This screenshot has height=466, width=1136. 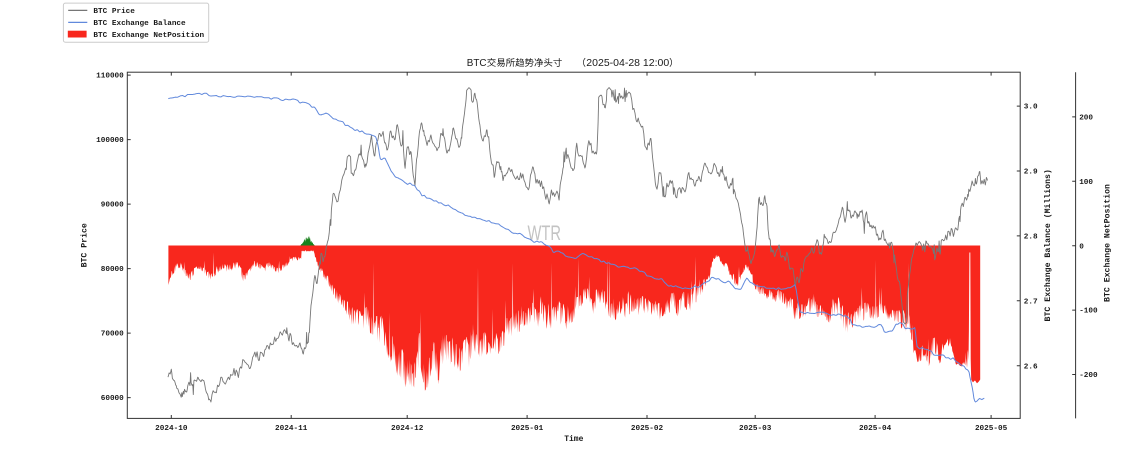 What do you see at coordinates (545, 233) in the screenshot?
I see `svg-text: WTR` at bounding box center [545, 233].